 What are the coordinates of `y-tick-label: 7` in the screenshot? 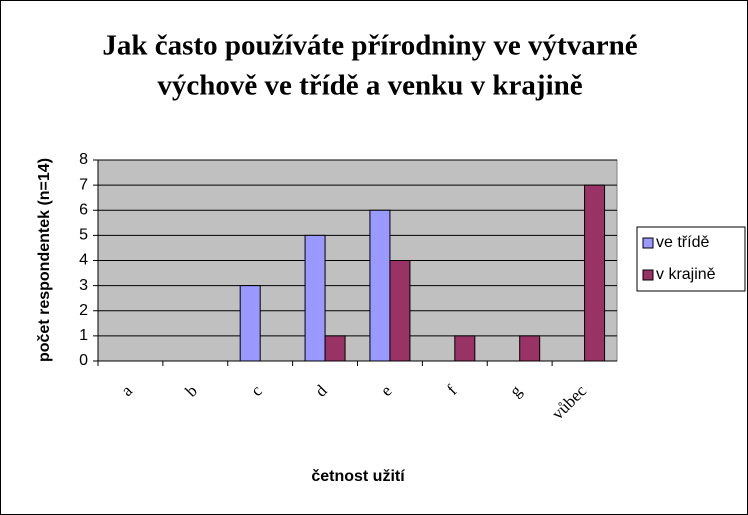 It's located at (83, 184).